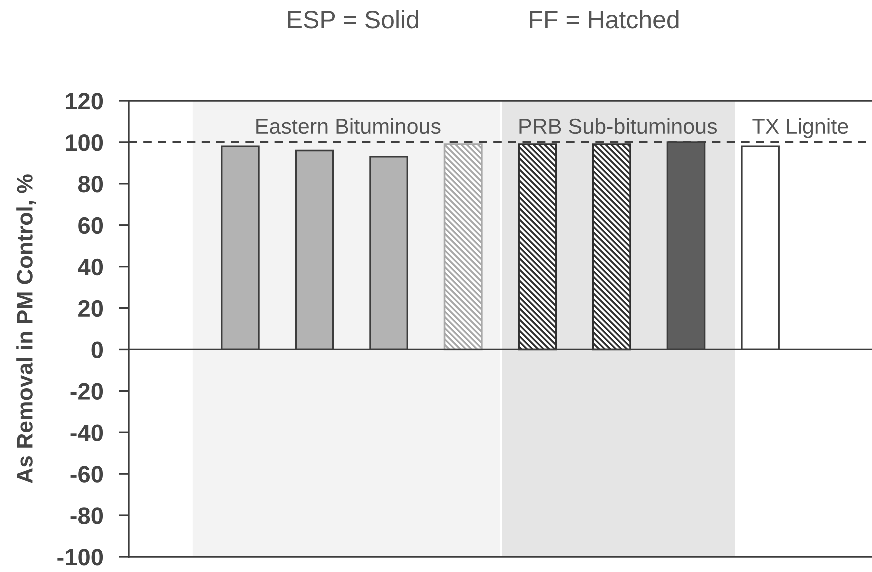 The image size is (872, 572). What do you see at coordinates (98, 350) in the screenshot?
I see `y-tick-label: 0` at bounding box center [98, 350].